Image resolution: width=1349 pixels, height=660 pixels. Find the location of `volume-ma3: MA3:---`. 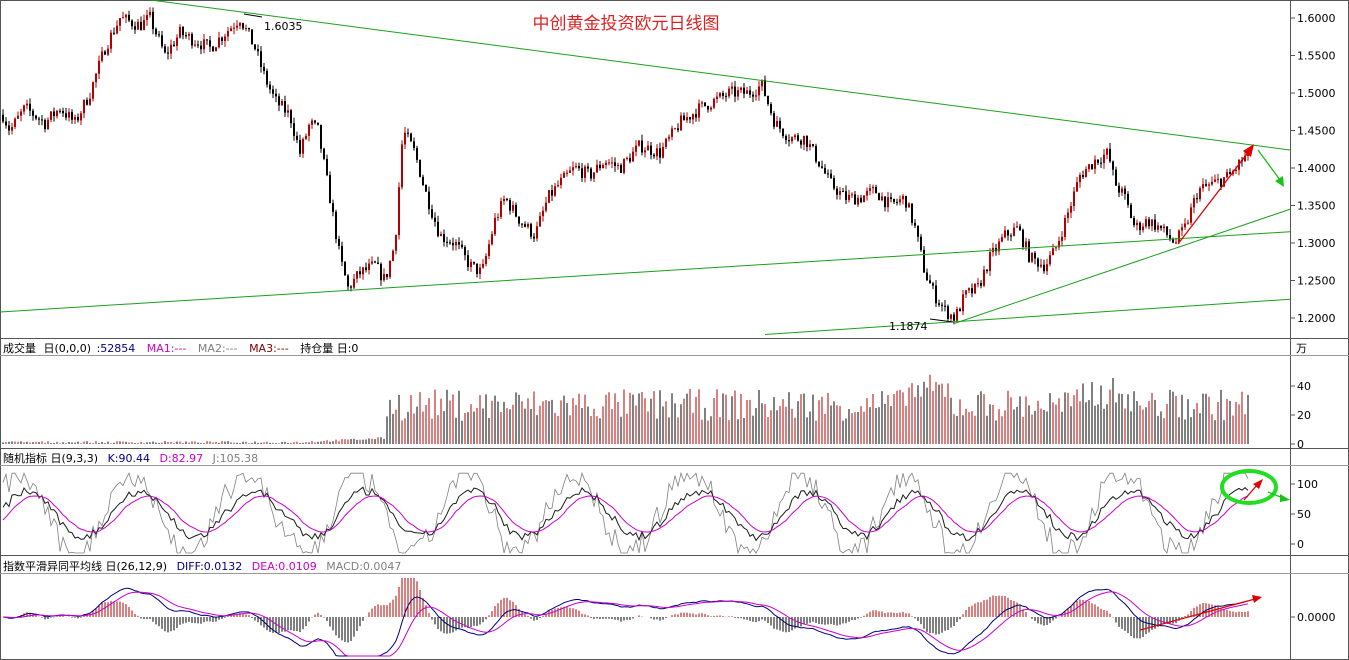

volume-ma3: MA3:--- is located at coordinates (269, 348).